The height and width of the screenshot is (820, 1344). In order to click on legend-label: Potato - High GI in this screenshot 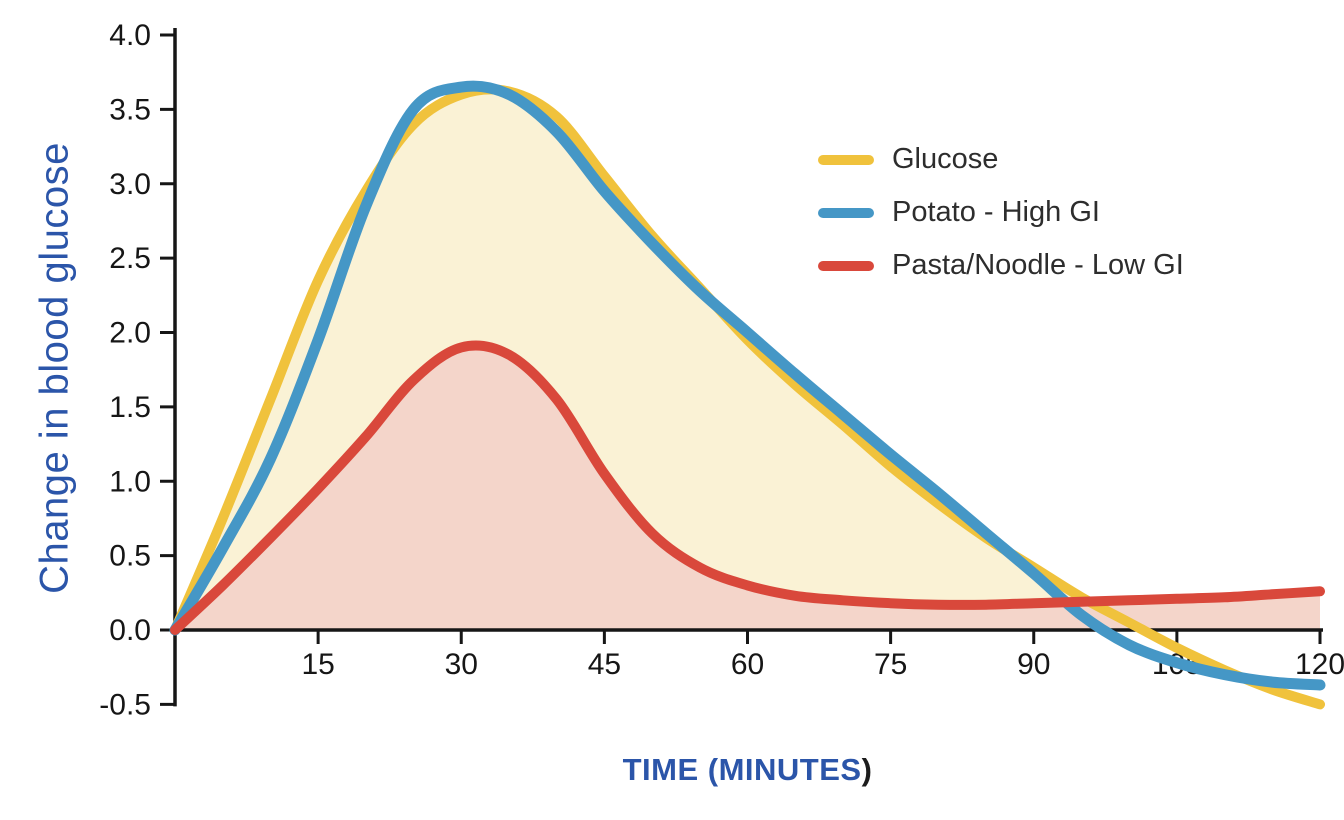, I will do `click(996, 212)`.